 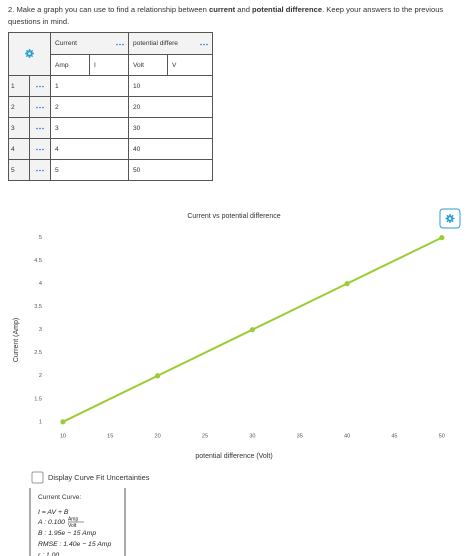 What do you see at coordinates (63, 436) in the screenshot?
I see `x-tick-label: 10` at bounding box center [63, 436].